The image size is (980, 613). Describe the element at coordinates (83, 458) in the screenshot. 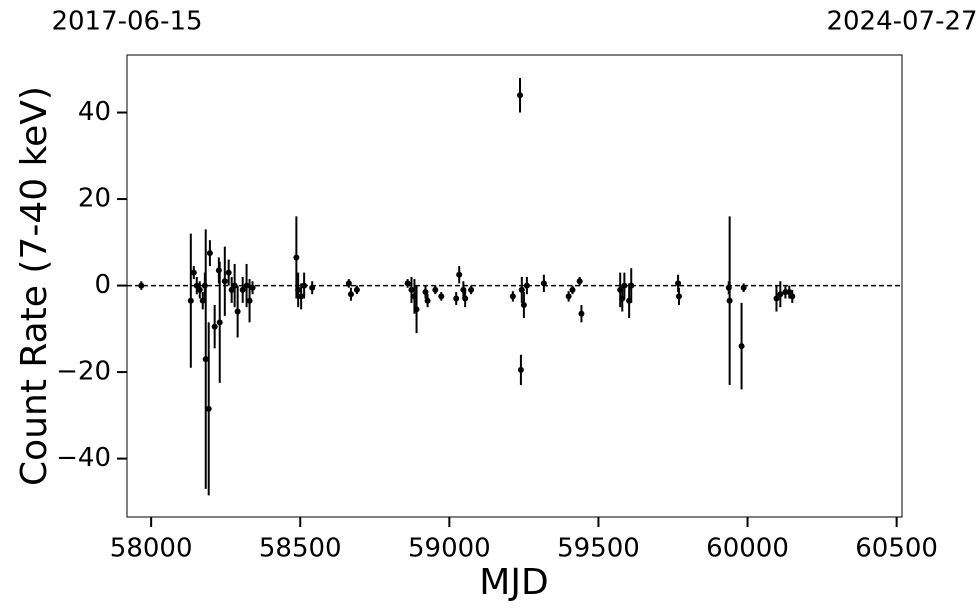

I see `y-tick-label: −40` at that location.